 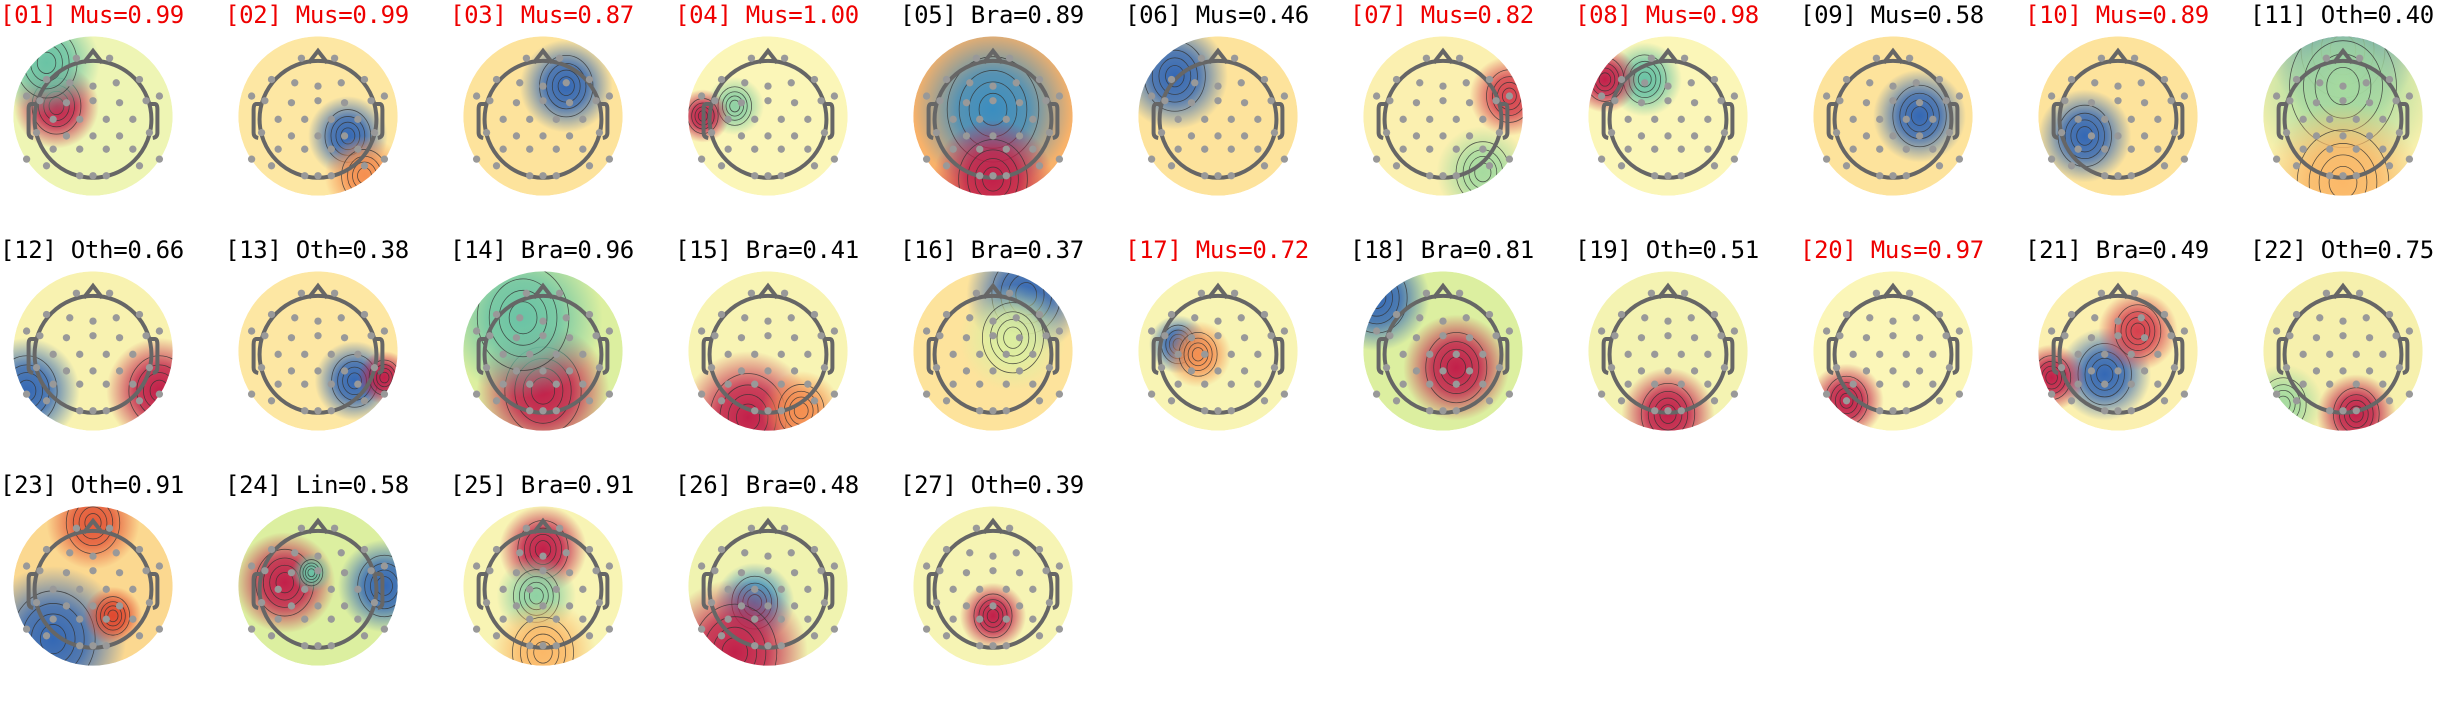 I want to click on component-panel: [01] Mus=0.99, so click(x=112, y=117).